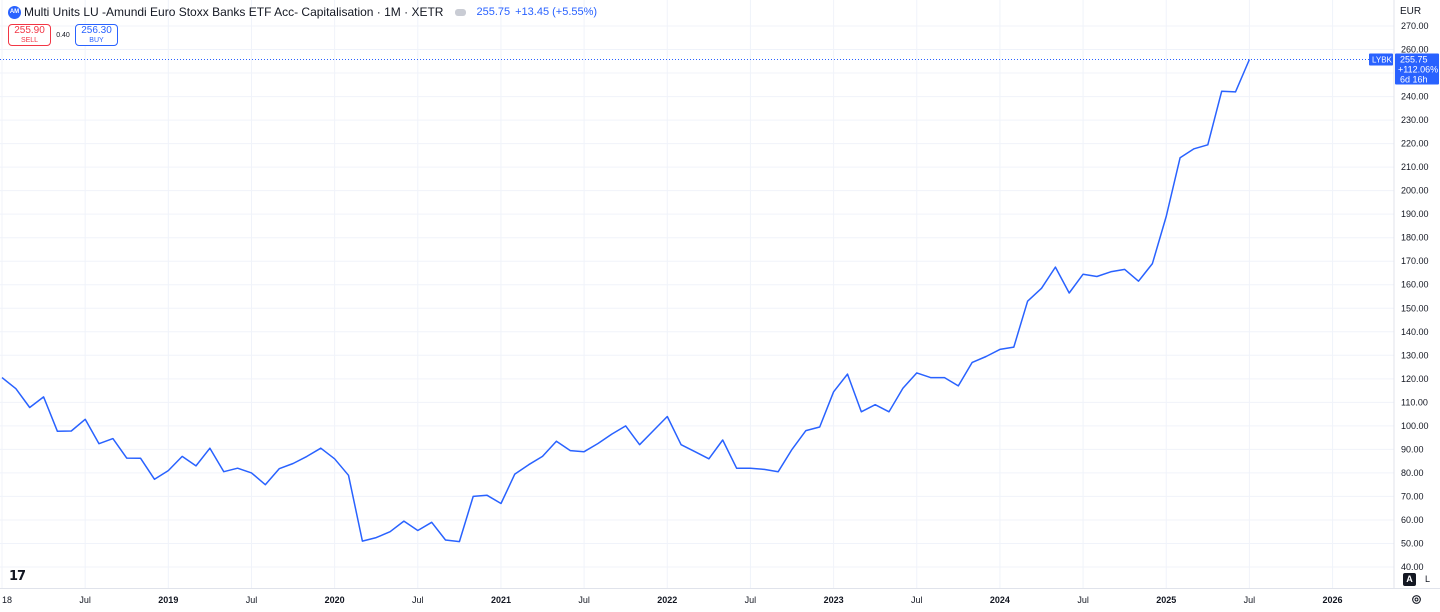 The image size is (1440, 612). What do you see at coordinates (1412, 449) in the screenshot?
I see `y-tick-label: 90.00` at bounding box center [1412, 449].